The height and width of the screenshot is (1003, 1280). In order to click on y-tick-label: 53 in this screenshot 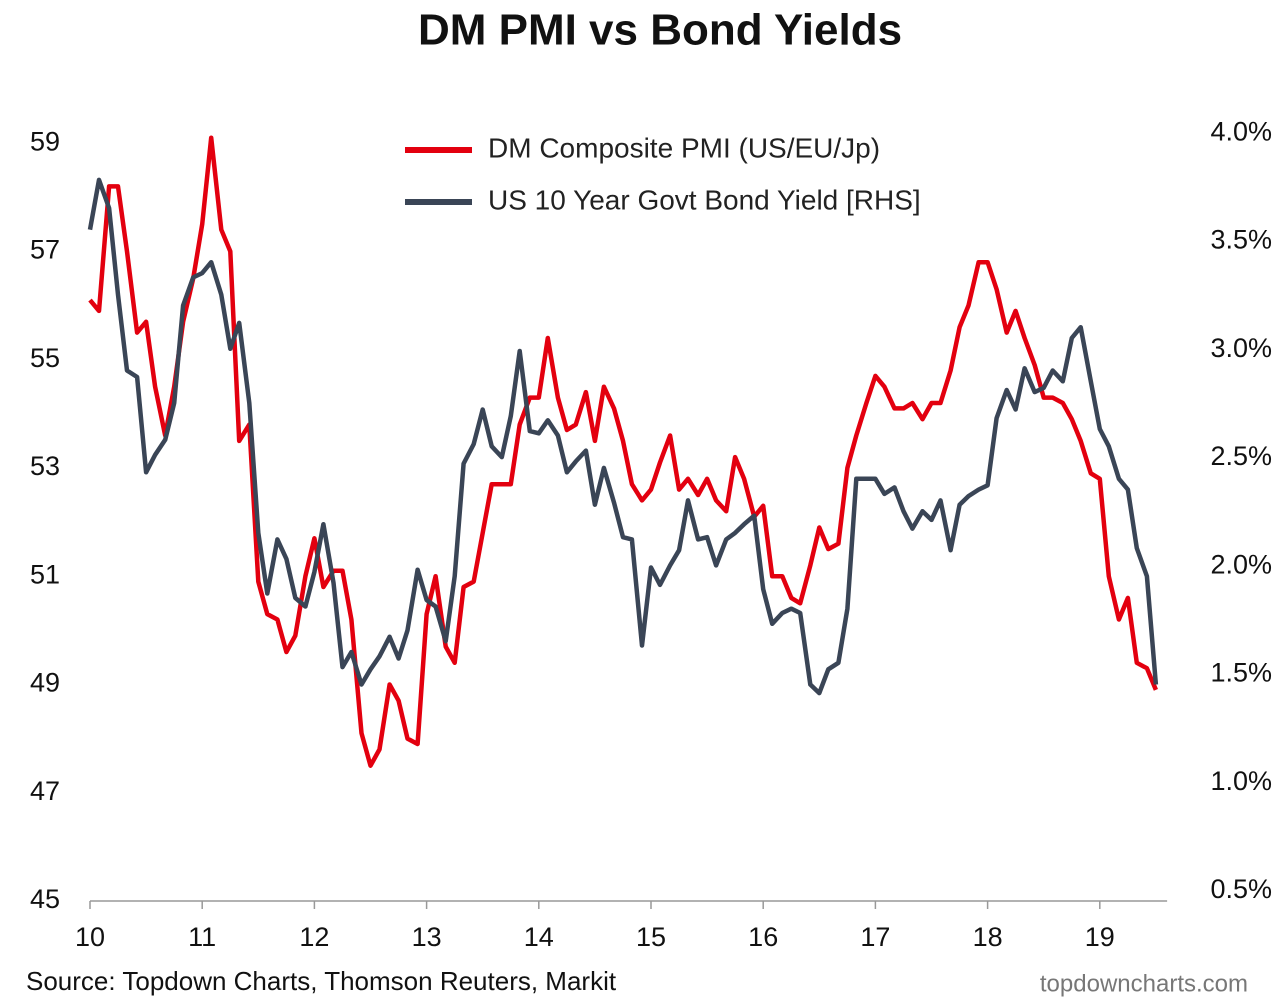, I will do `click(45, 466)`.